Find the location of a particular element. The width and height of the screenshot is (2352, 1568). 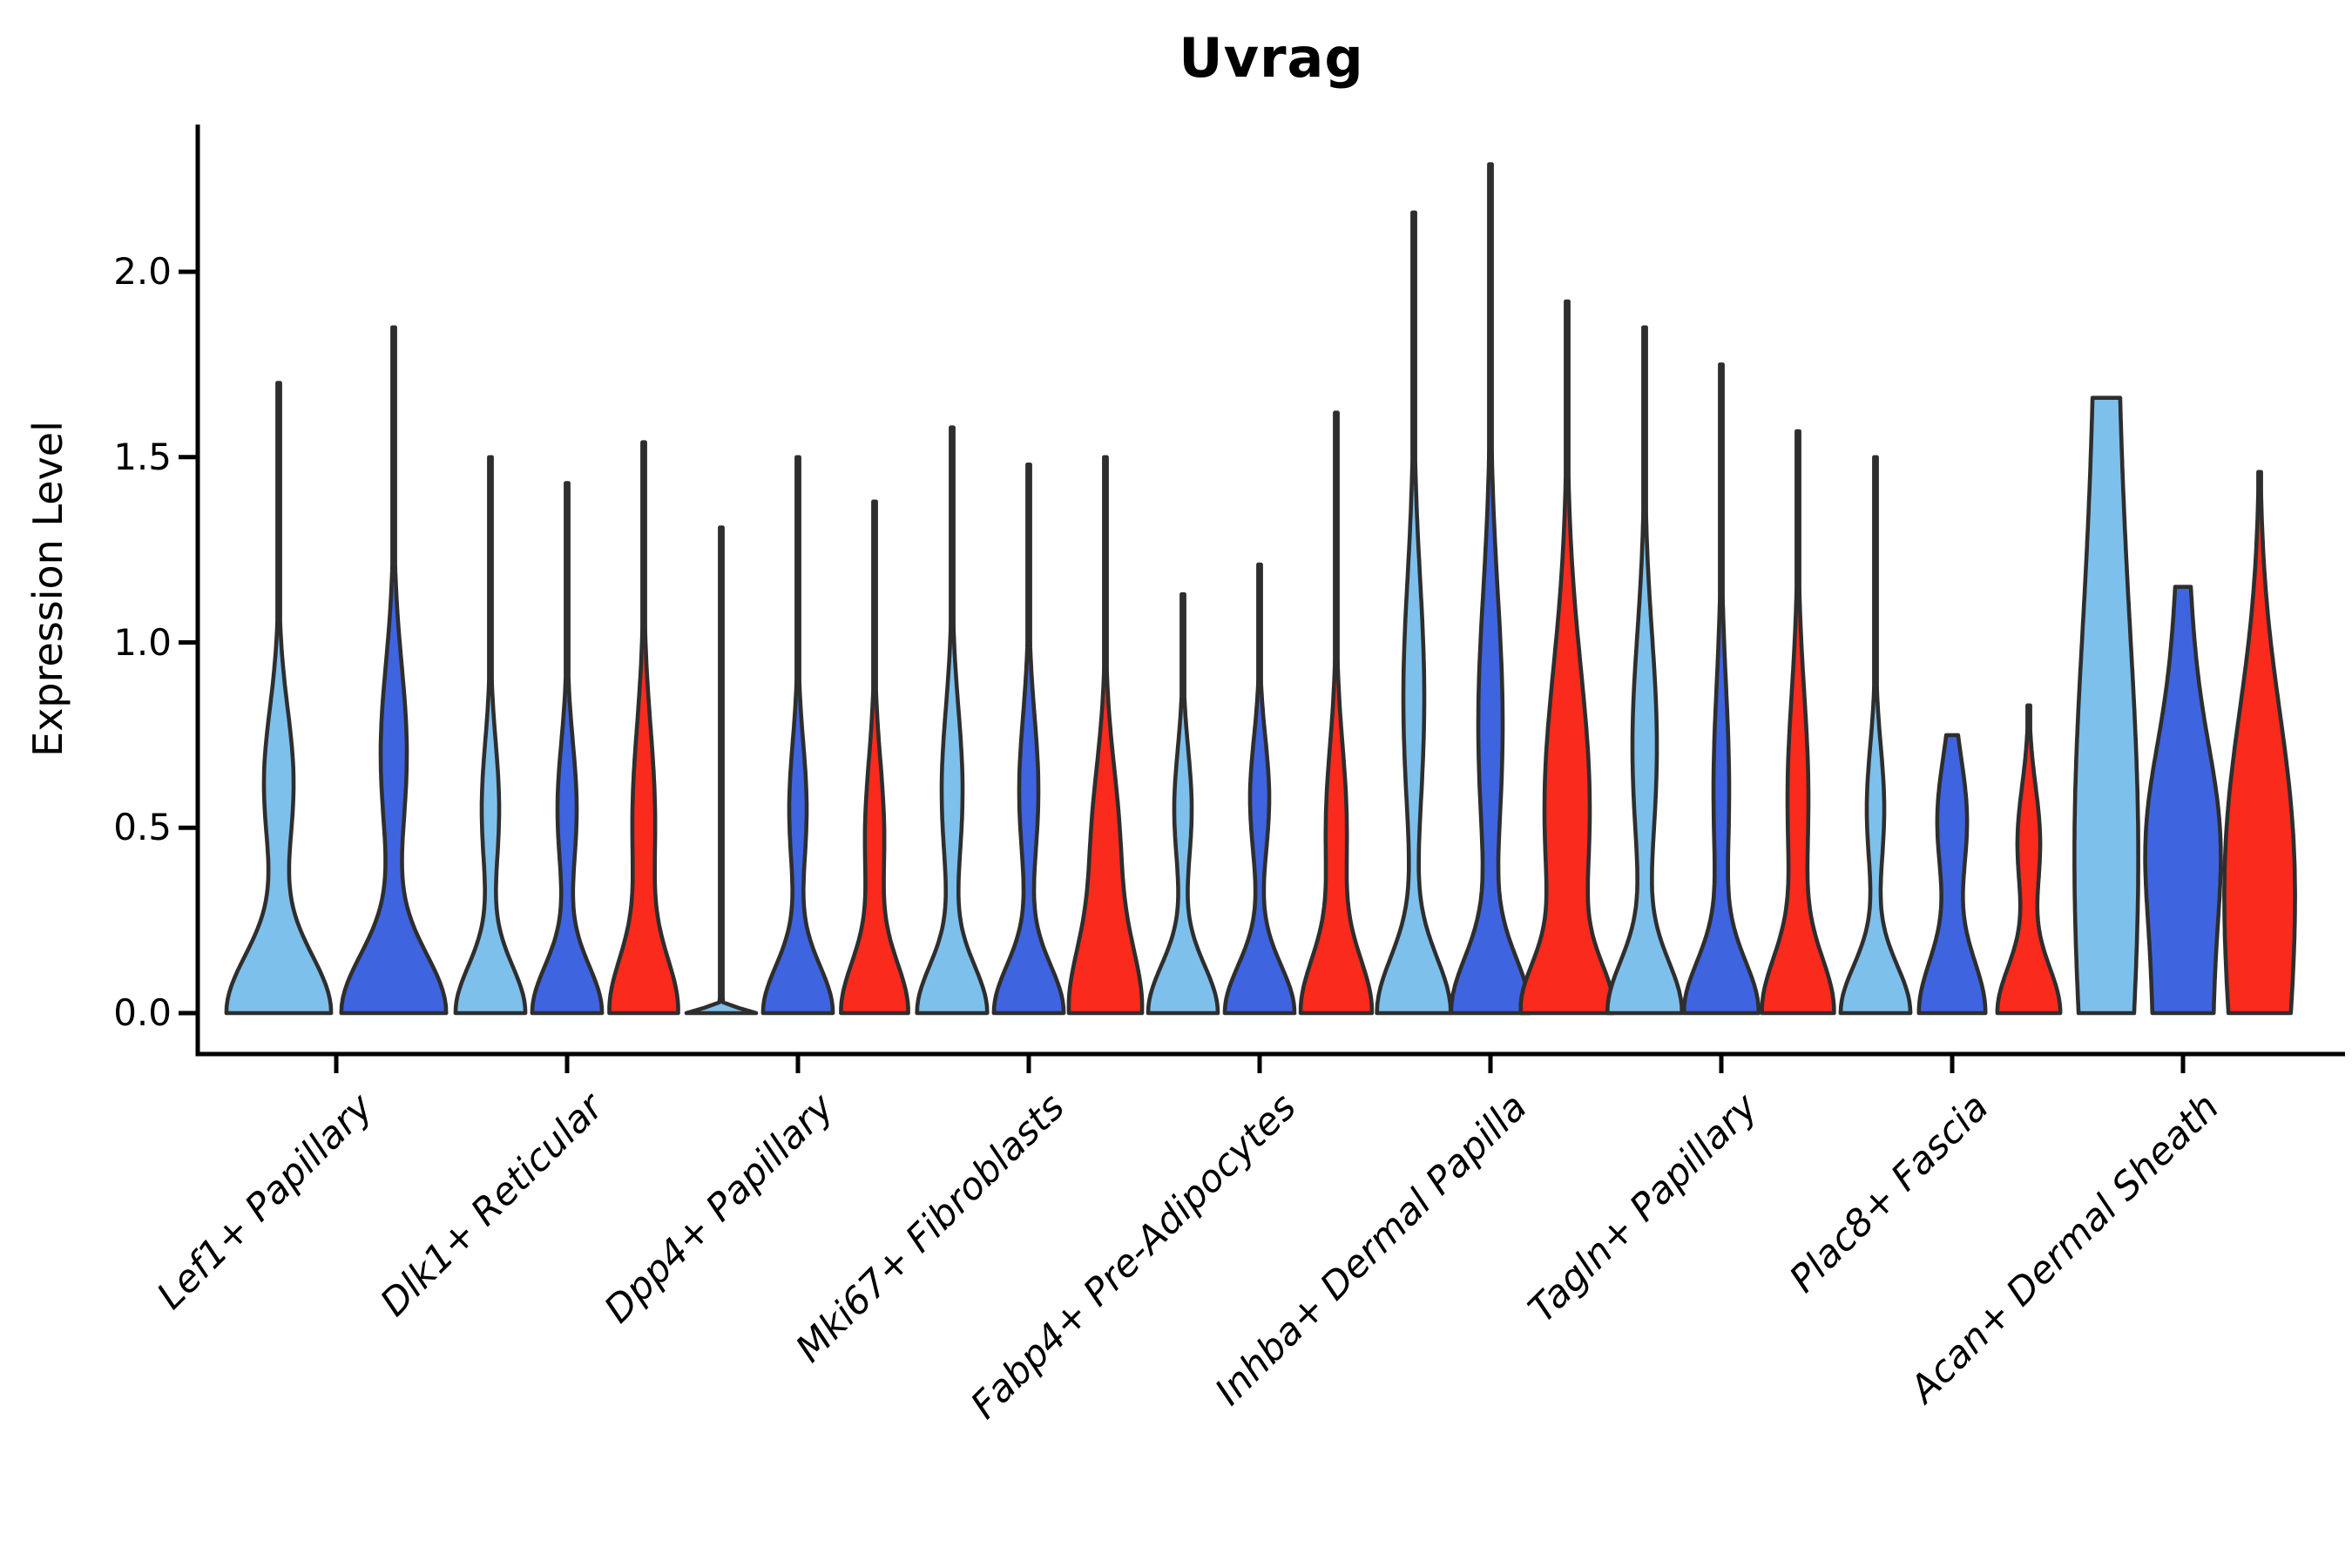

violin-dlk1-reticular-dark-blue is located at coordinates (567, 748).